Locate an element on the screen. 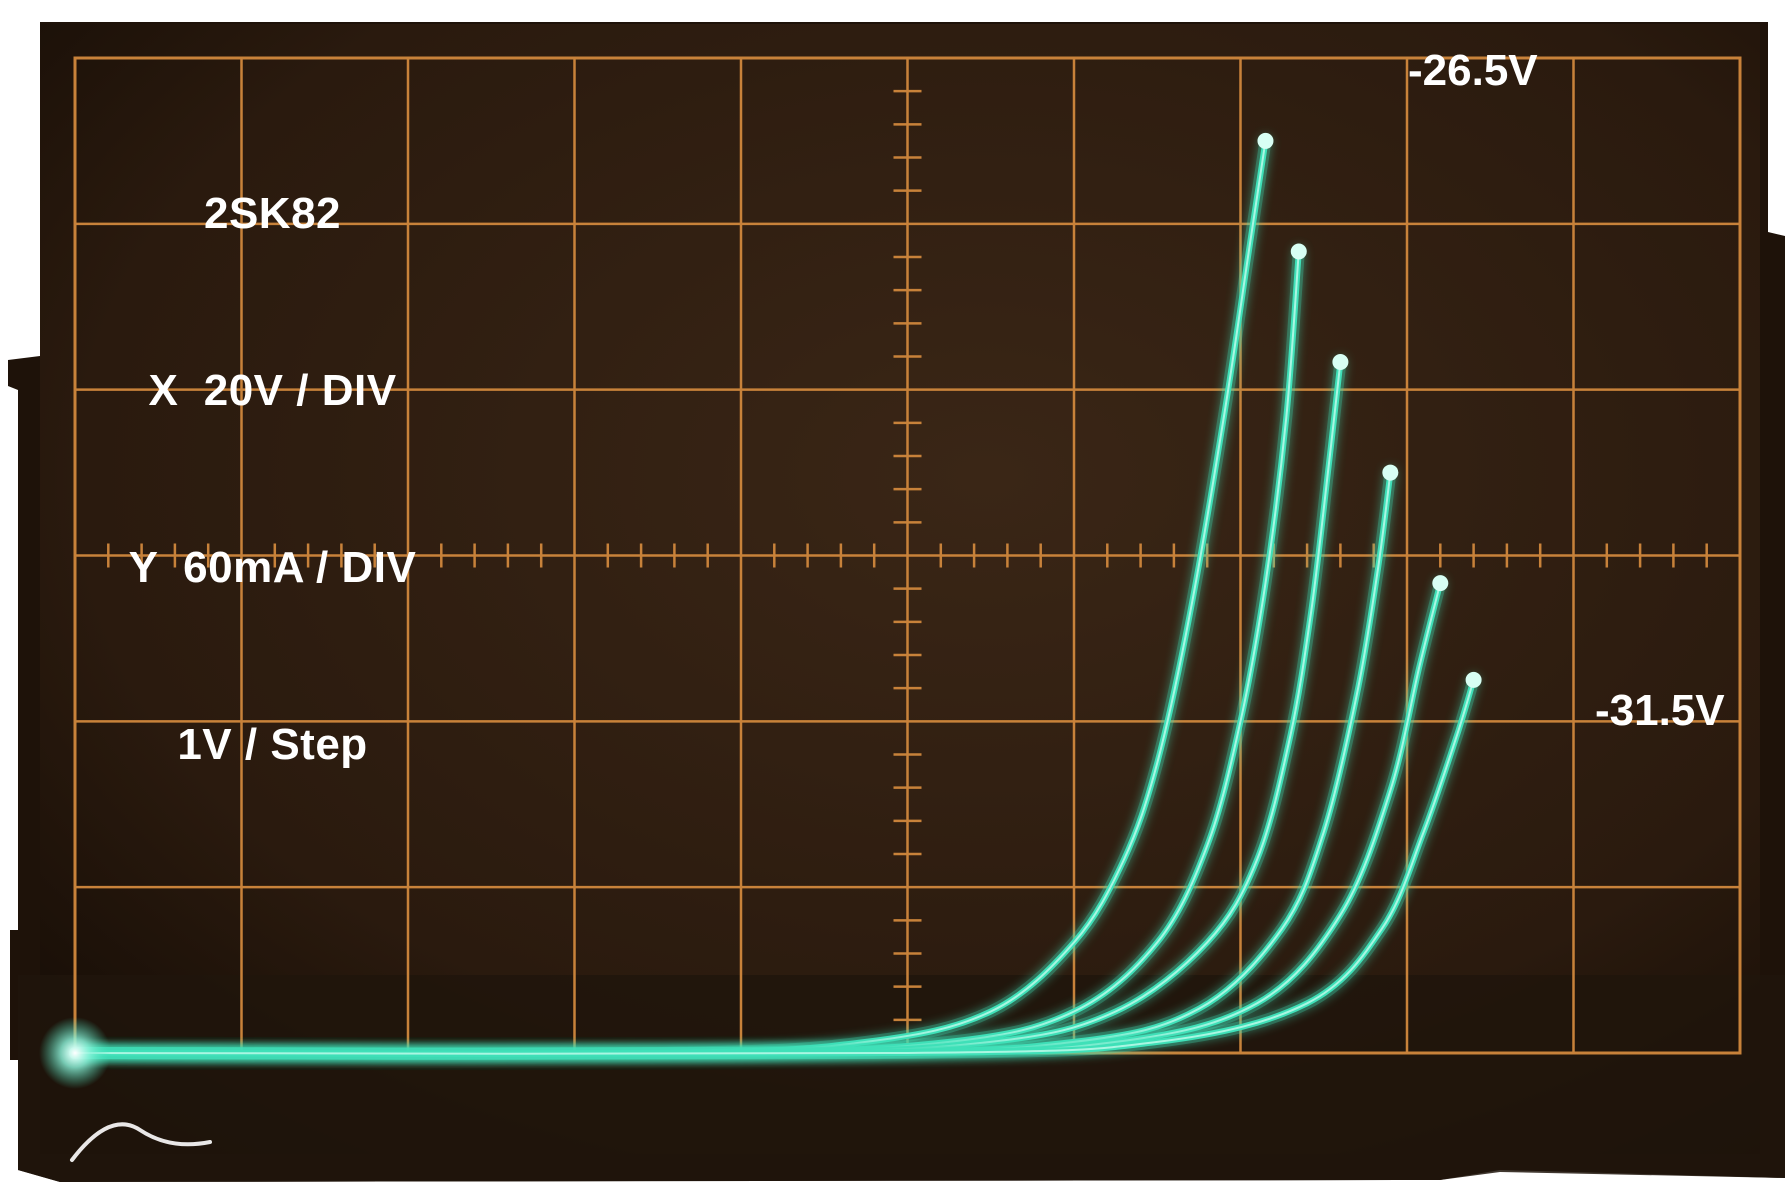 This screenshot has height=1198, width=1792. curve-label-first: -26.5V is located at coordinates (1473, 70).